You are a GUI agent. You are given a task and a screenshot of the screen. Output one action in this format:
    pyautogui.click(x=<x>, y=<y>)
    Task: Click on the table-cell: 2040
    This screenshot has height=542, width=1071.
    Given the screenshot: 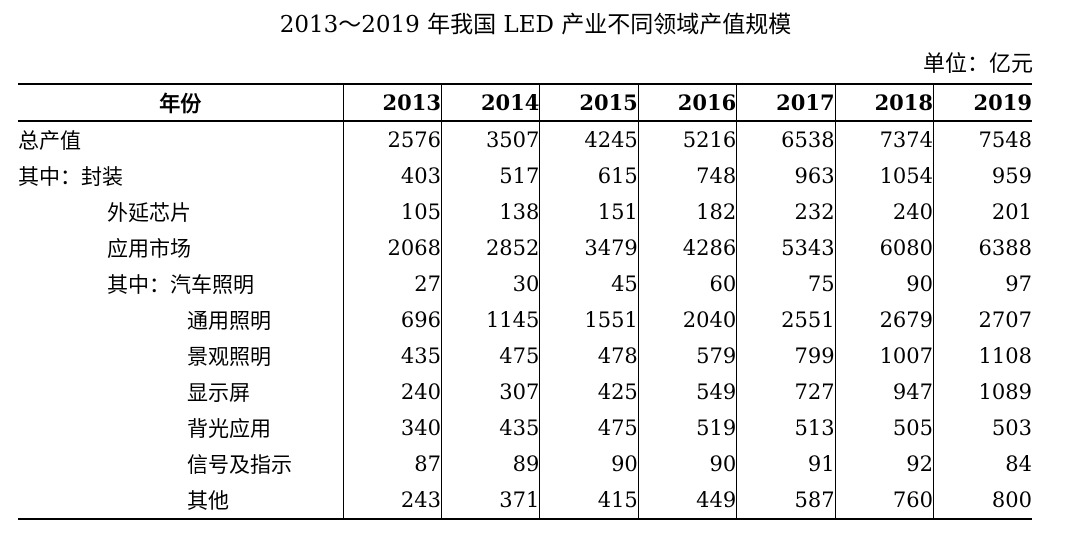 What is the action you would take?
    pyautogui.click(x=688, y=320)
    